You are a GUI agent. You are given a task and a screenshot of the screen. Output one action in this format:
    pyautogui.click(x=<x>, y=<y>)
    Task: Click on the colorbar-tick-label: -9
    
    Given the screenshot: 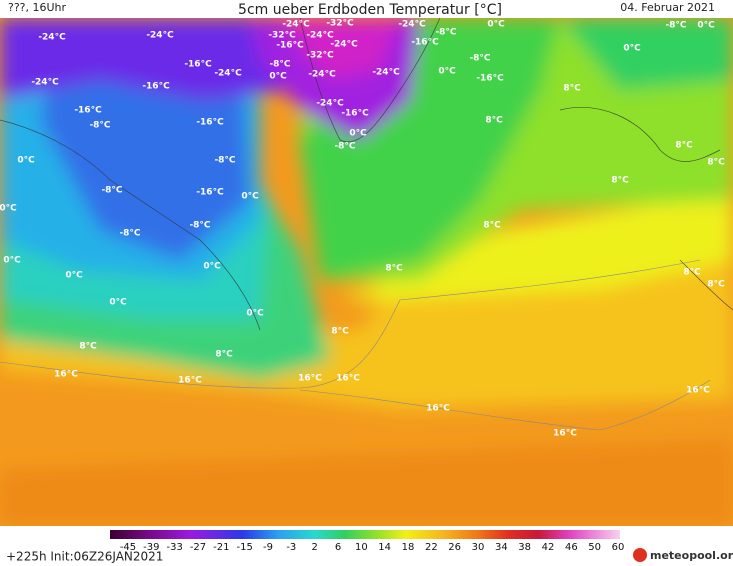 What is the action you would take?
    pyautogui.click(x=268, y=547)
    